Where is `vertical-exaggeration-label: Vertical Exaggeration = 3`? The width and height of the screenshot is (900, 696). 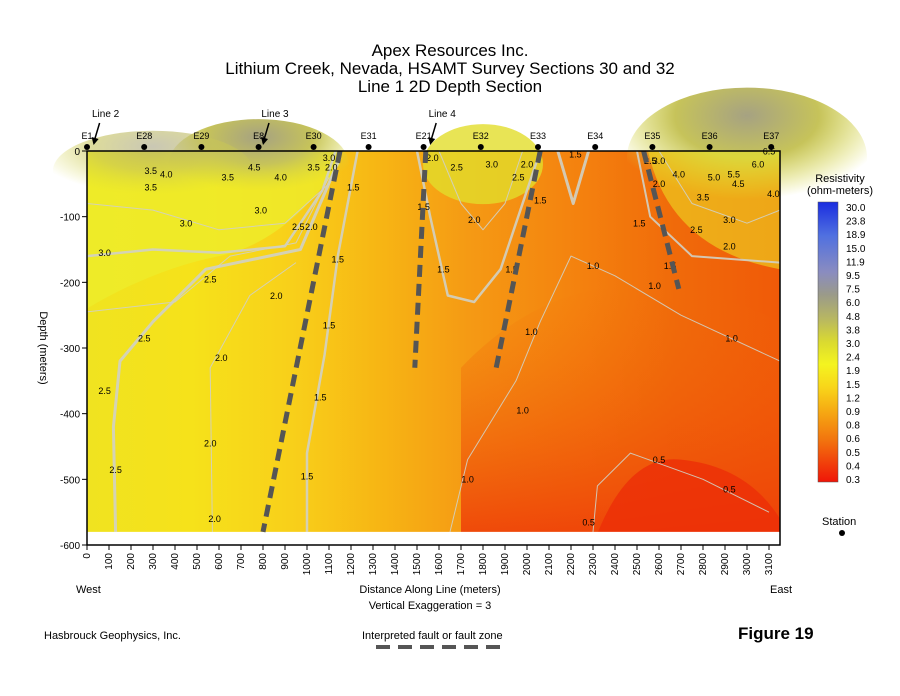
vertical-exaggeration-label: Vertical Exaggeration = 3 is located at coordinates (430, 606).